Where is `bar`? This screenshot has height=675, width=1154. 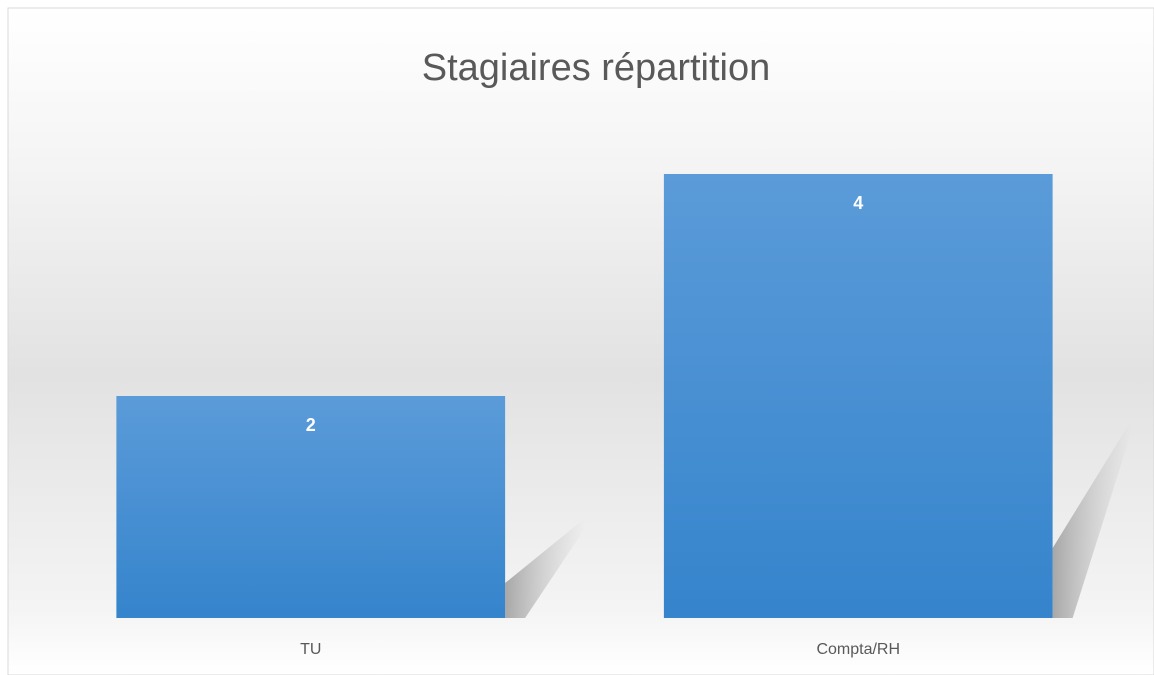 bar is located at coordinates (311, 507).